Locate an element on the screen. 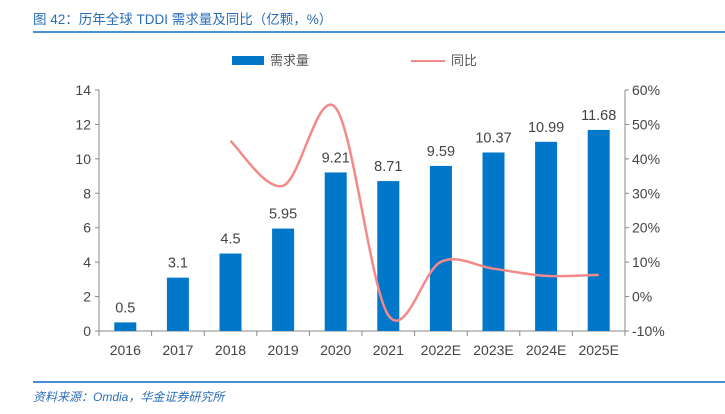 The width and height of the screenshot is (725, 414). x-tick-label: 2017 is located at coordinates (177, 350).